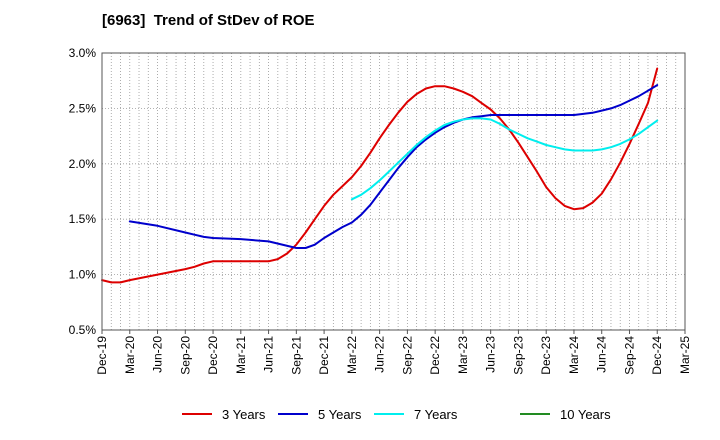 This screenshot has width=720, height=440. I want to click on x-tick-label: Dec-22, so click(435, 355).